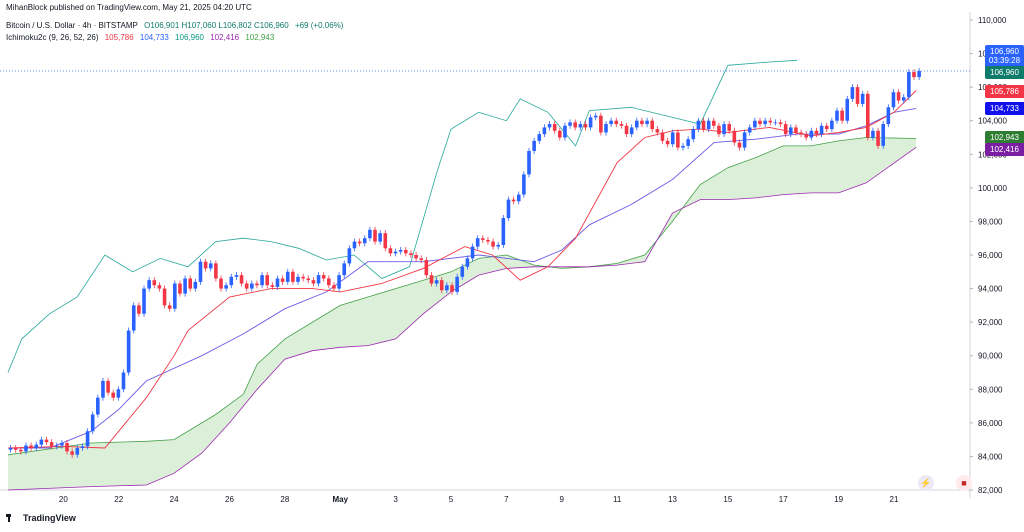 This screenshot has width=1024, height=532. Describe the element at coordinates (990, 221) in the screenshot. I see `price-tick-label: 98,000` at that location.